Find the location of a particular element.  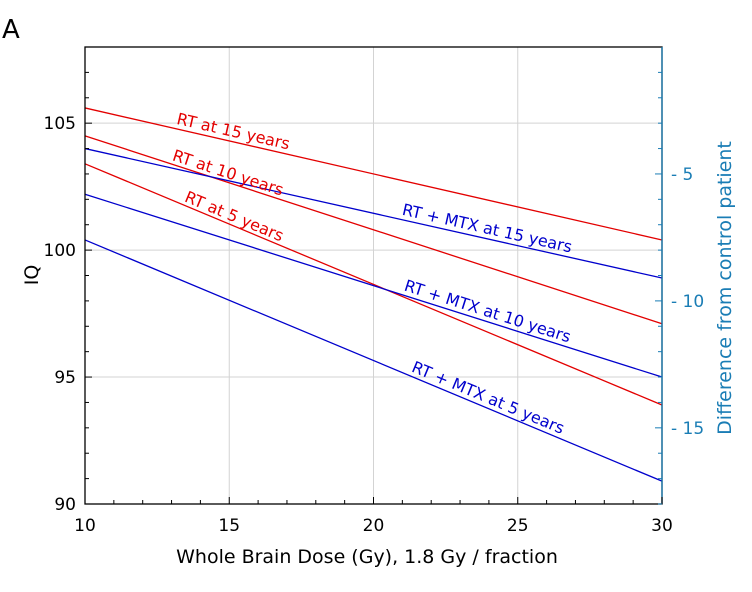

y-tick-label: 90 is located at coordinates (65, 505).